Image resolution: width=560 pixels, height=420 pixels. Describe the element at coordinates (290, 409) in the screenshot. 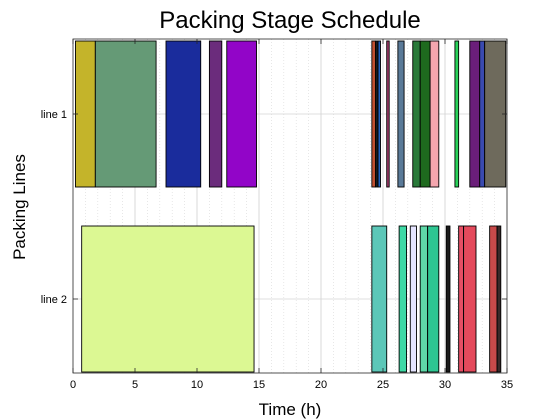

I see `x-axis-label: Time (h)` at that location.